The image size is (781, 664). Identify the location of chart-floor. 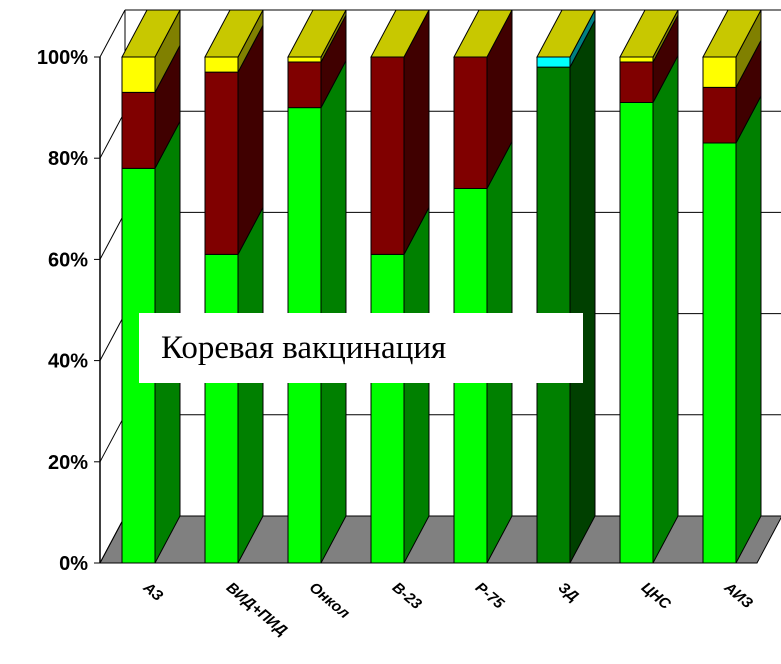
(440, 539).